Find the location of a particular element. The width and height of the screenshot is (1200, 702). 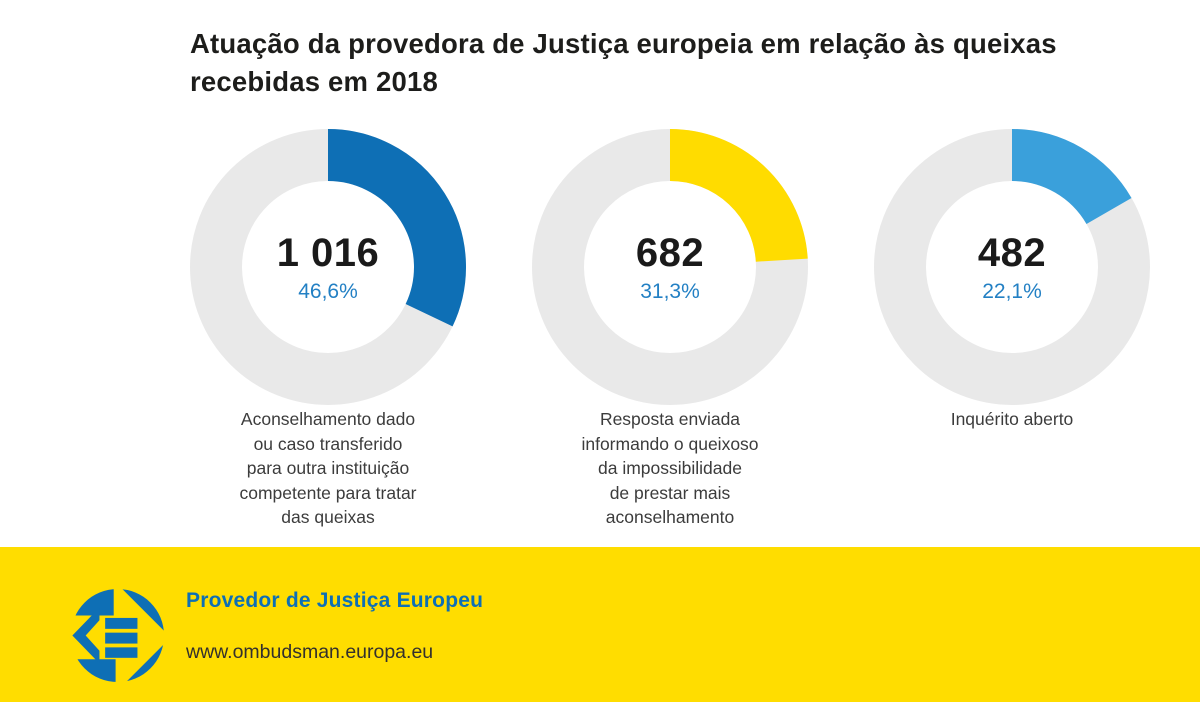

logo-e-bar-top is located at coordinates (121, 623).